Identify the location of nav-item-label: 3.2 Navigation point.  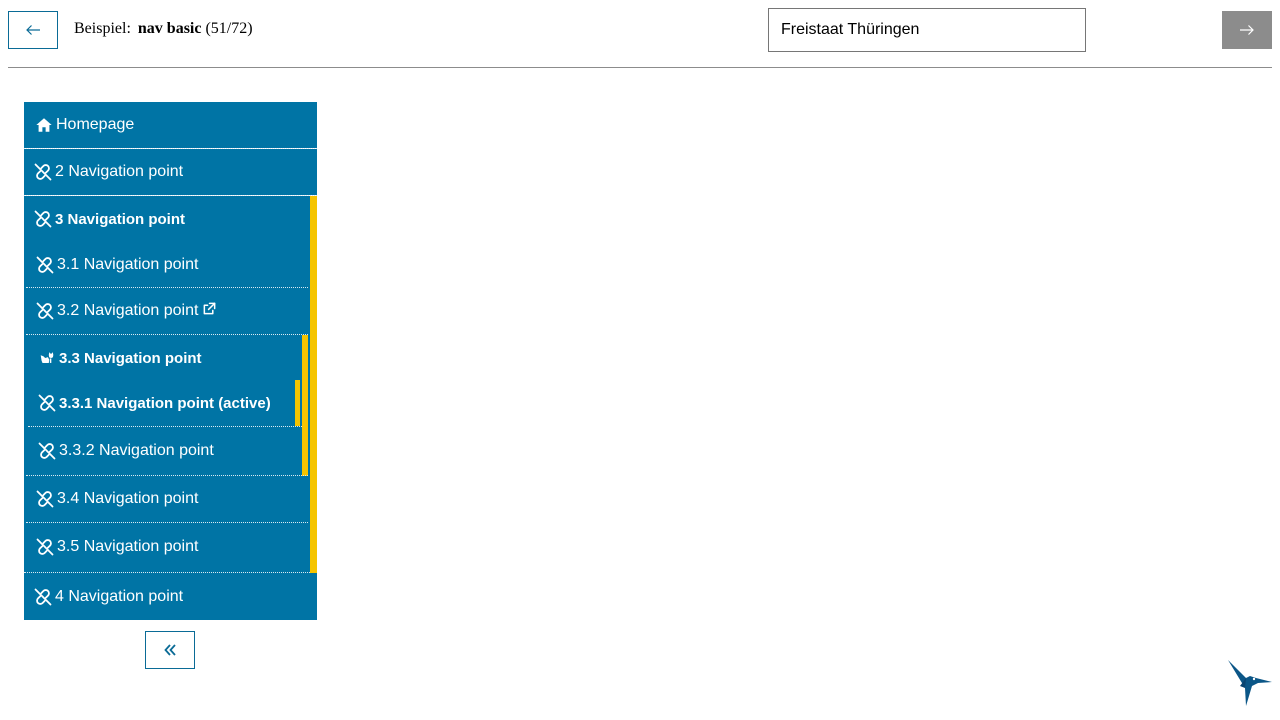
(128, 310).